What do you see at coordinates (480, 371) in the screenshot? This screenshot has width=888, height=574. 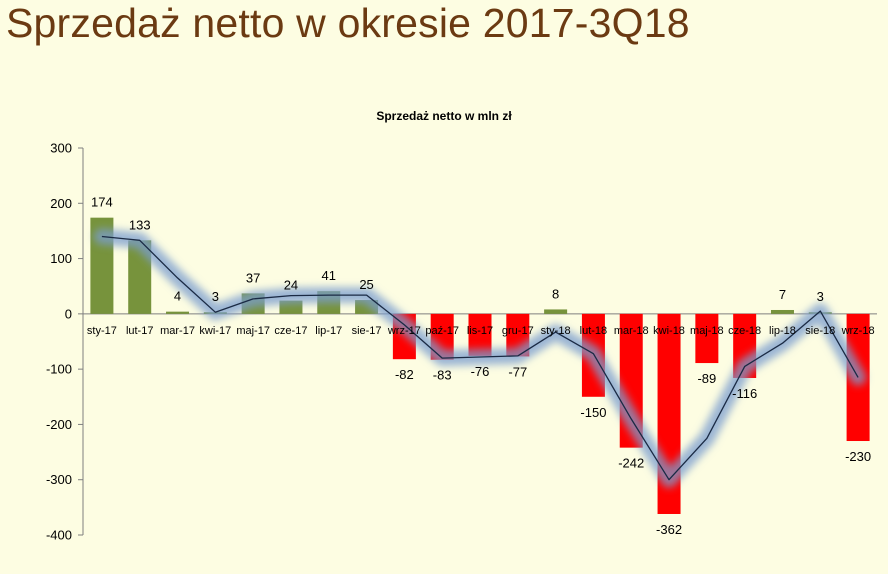 I see `data-label-lis-17: -76` at bounding box center [480, 371].